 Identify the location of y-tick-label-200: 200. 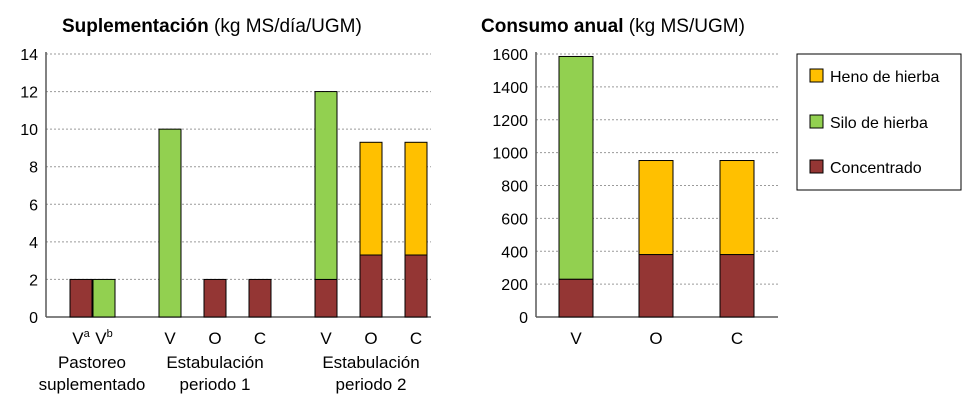
(514, 285).